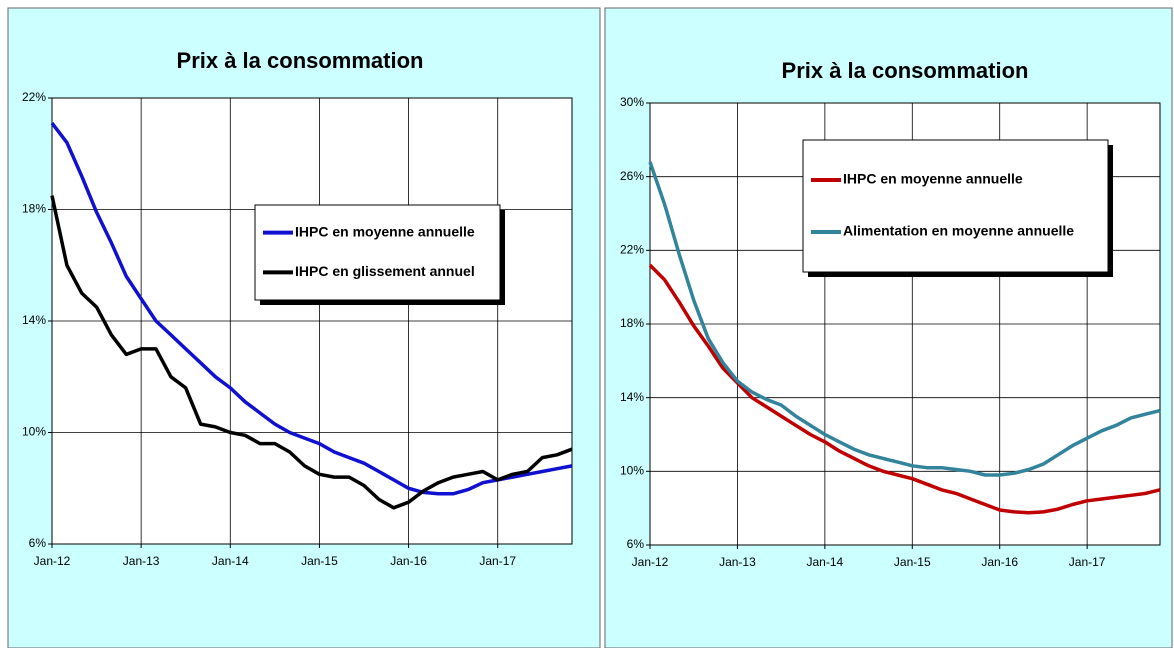 The image size is (1174, 648). I want to click on y-tick-label: 30%, so click(632, 102).